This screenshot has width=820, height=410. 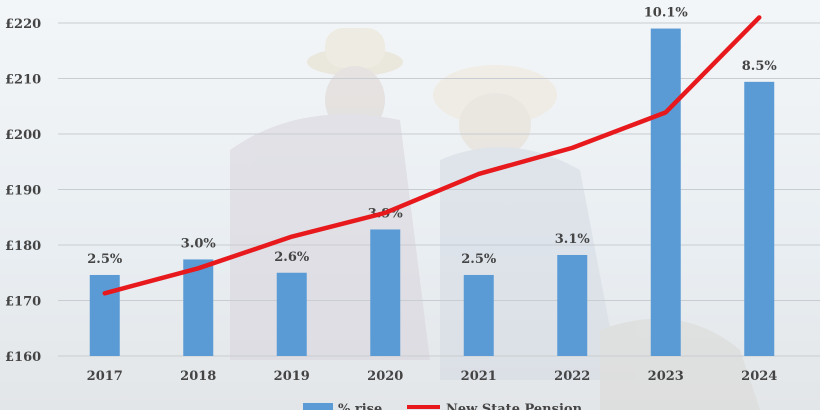 What do you see at coordinates (23, 135) in the screenshot?
I see `y-tick-label: £200` at bounding box center [23, 135].